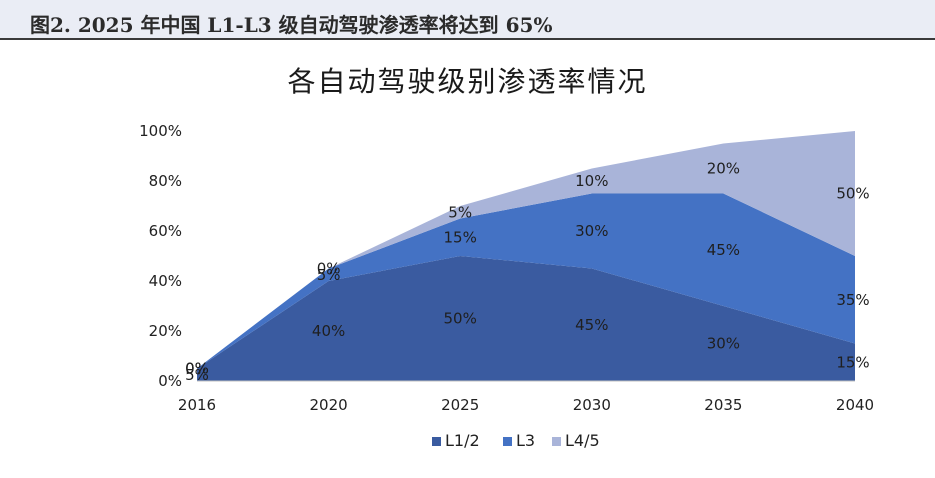 The width and height of the screenshot is (935, 478). I want to click on legend-swatch-l3, so click(507, 441).